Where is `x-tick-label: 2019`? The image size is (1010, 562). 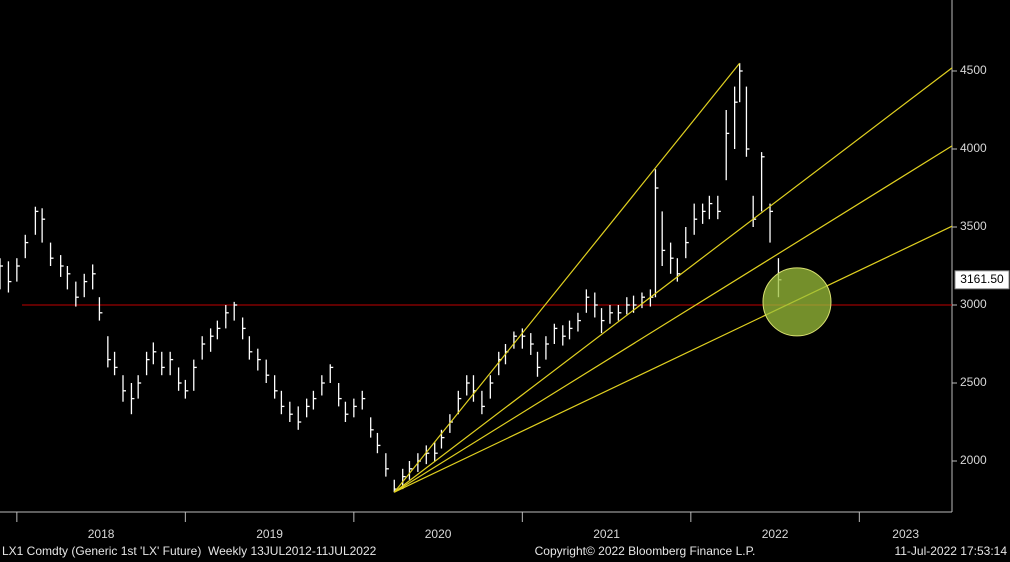
x-tick-label: 2019 is located at coordinates (269, 534).